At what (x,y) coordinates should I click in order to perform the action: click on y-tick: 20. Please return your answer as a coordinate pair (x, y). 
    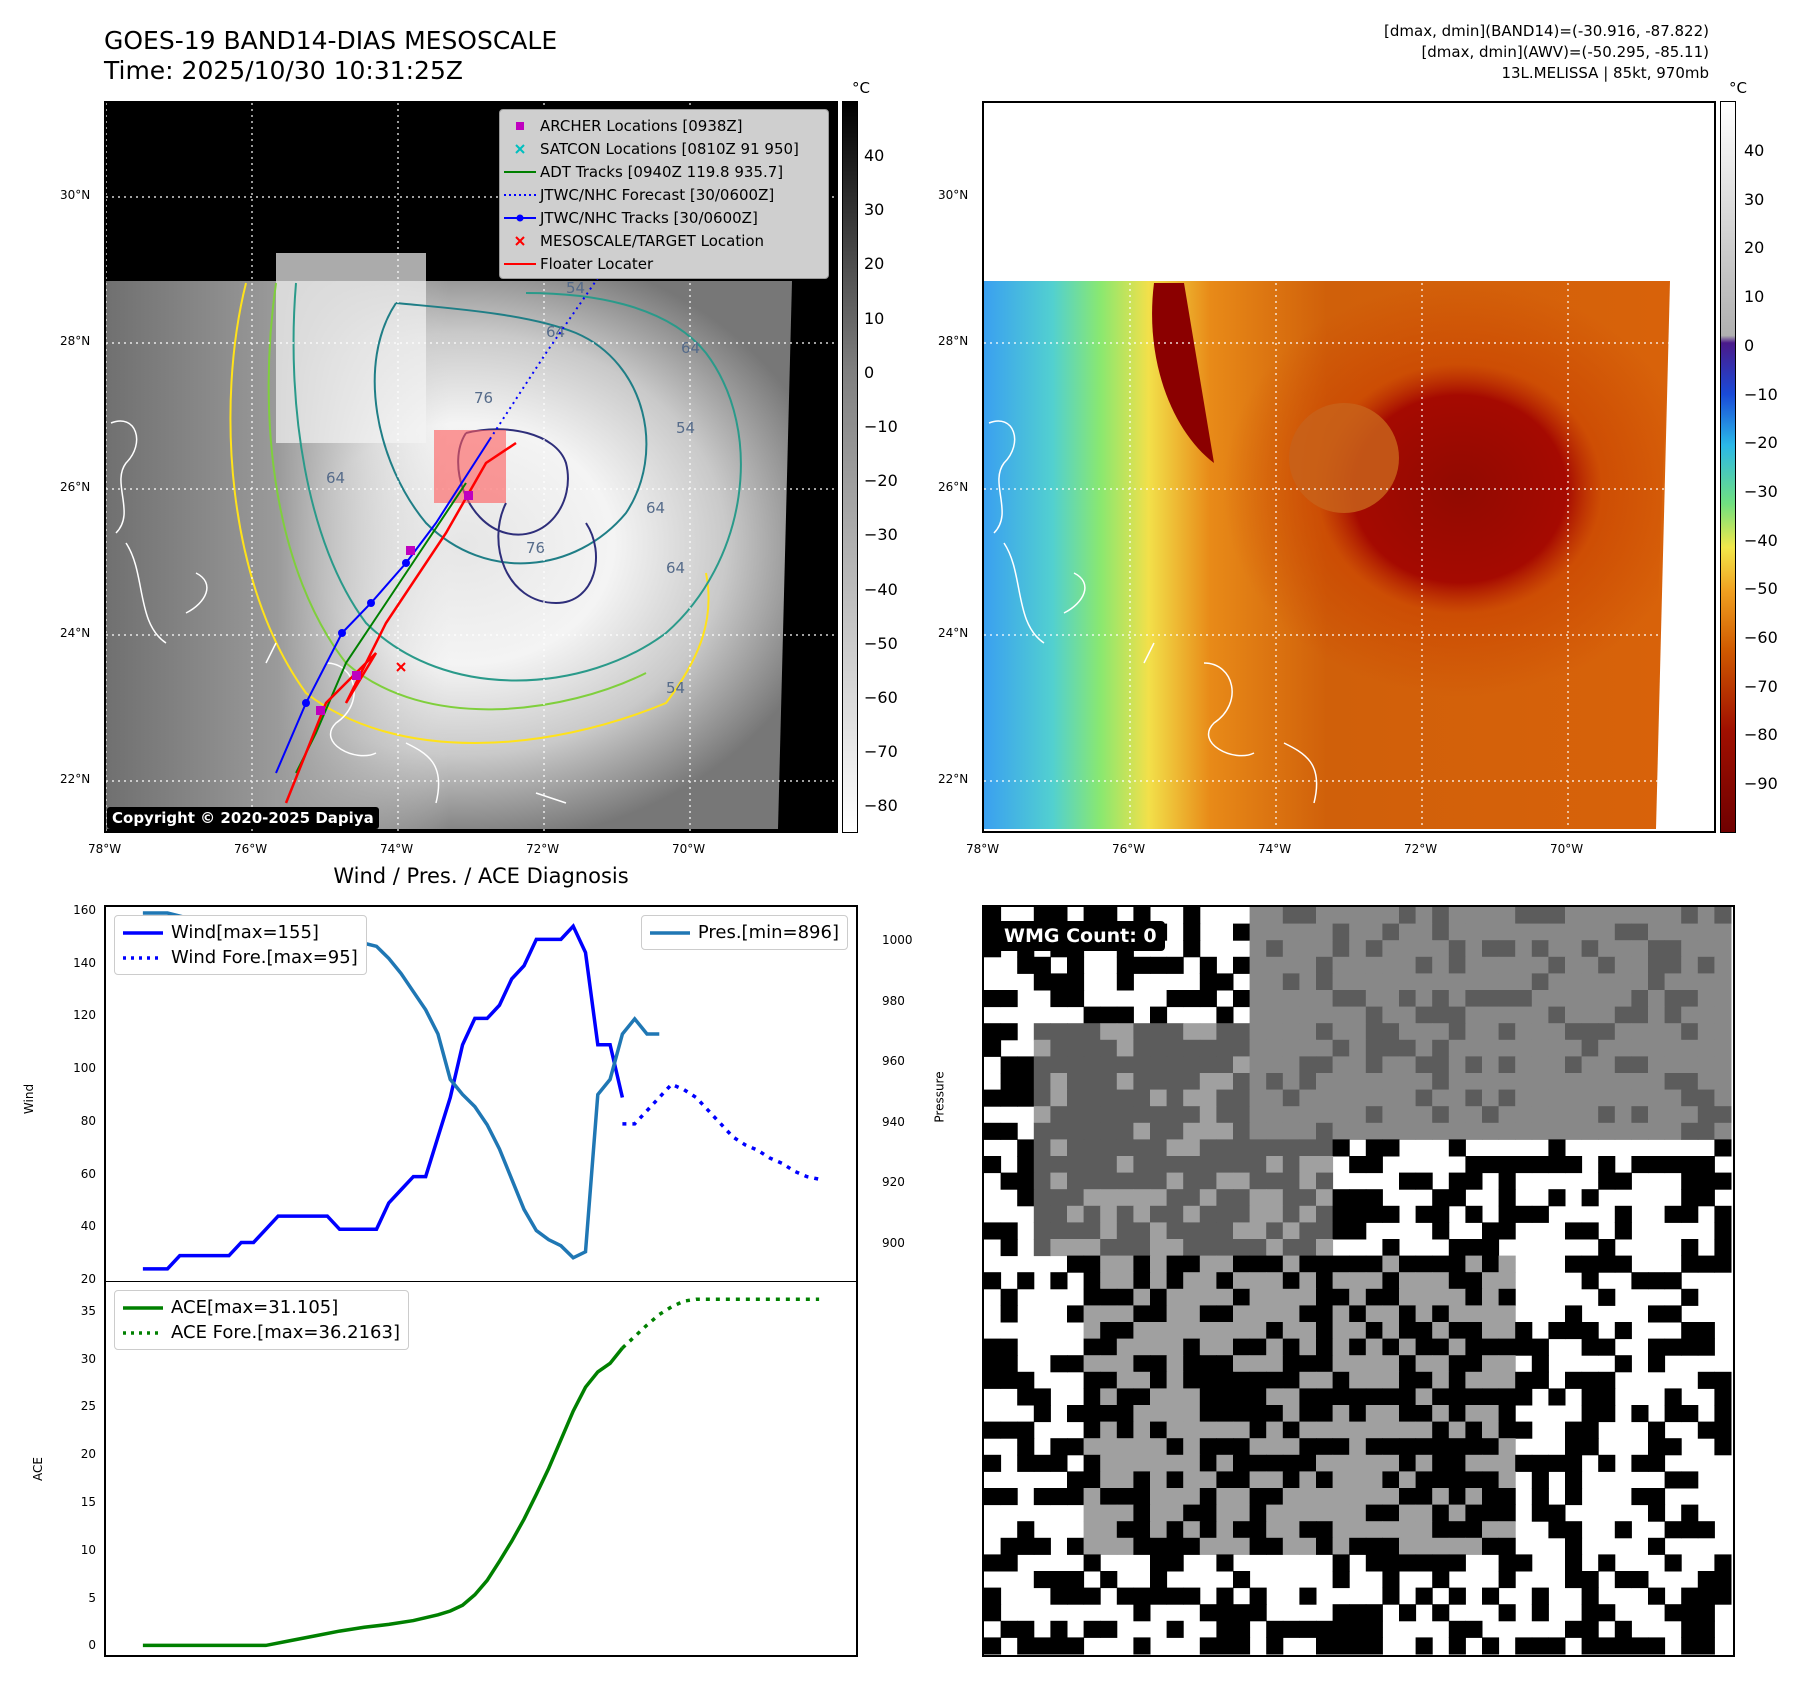
    Looking at the image, I should click on (88, 1454).